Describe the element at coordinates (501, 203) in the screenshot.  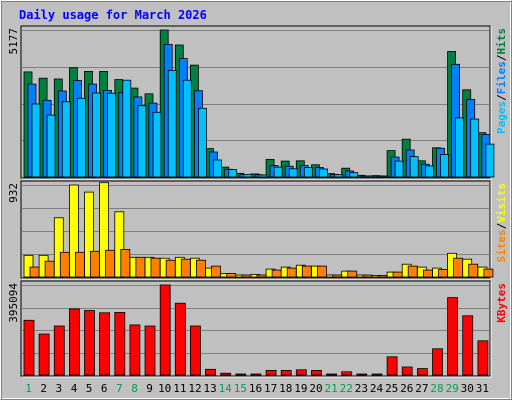
I see `legend-entry-visits: Visits` at that location.